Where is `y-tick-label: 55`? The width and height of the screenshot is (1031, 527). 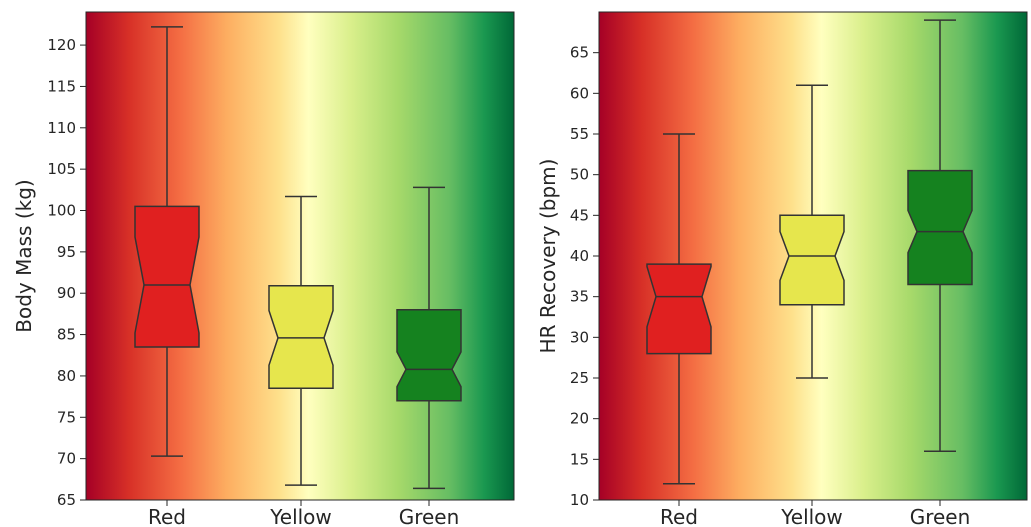 y-tick-label: 55 is located at coordinates (579, 134).